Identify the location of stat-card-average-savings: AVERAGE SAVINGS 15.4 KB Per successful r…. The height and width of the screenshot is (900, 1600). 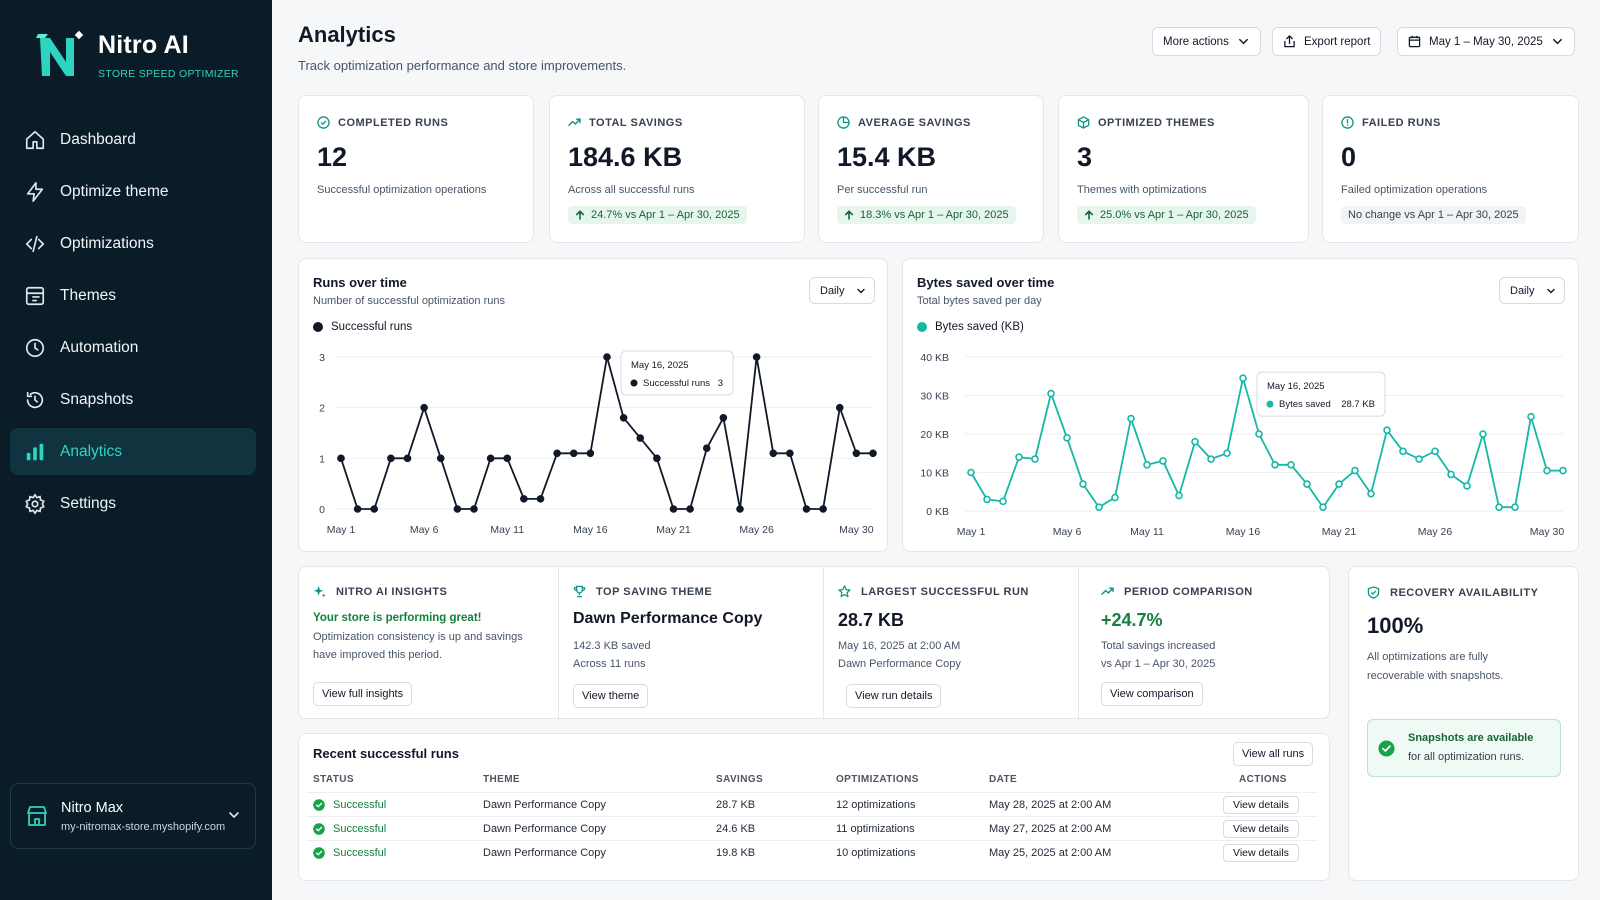
(931, 169).